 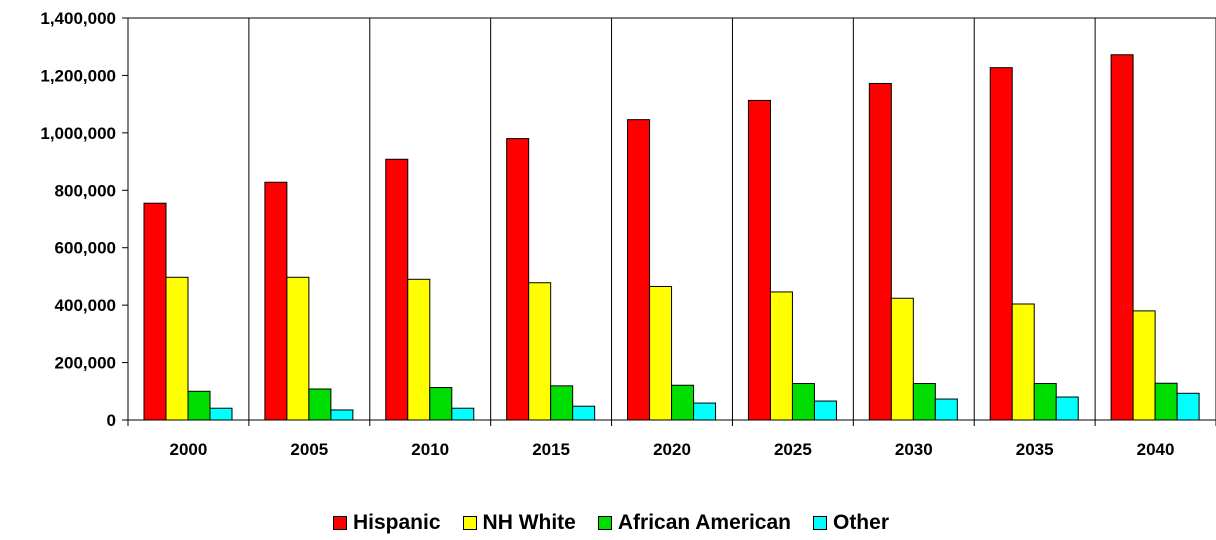 I want to click on x-tick-label: 2000, so click(x=189, y=449).